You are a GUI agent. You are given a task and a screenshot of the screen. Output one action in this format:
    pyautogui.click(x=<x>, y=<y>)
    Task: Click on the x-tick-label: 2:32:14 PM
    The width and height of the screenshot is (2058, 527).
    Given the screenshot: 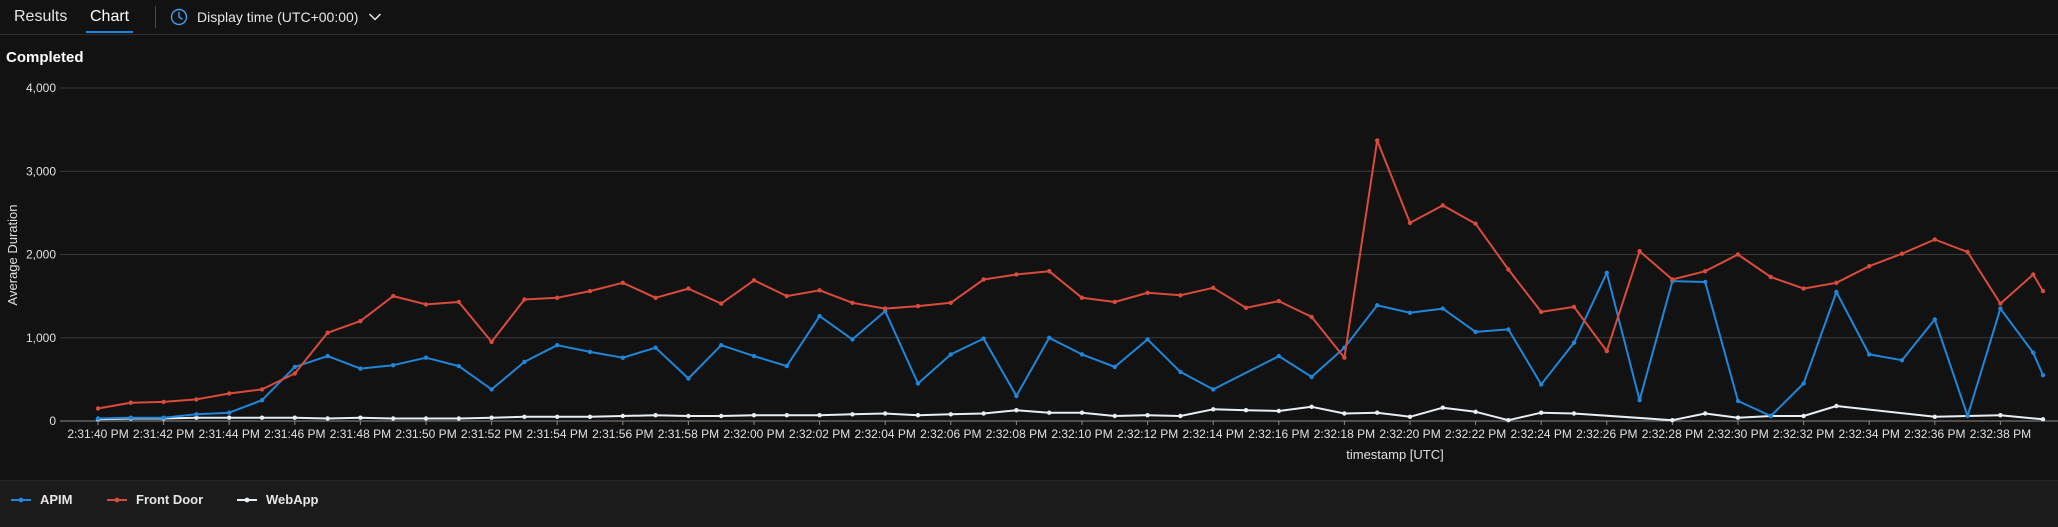 What is the action you would take?
    pyautogui.click(x=1213, y=434)
    